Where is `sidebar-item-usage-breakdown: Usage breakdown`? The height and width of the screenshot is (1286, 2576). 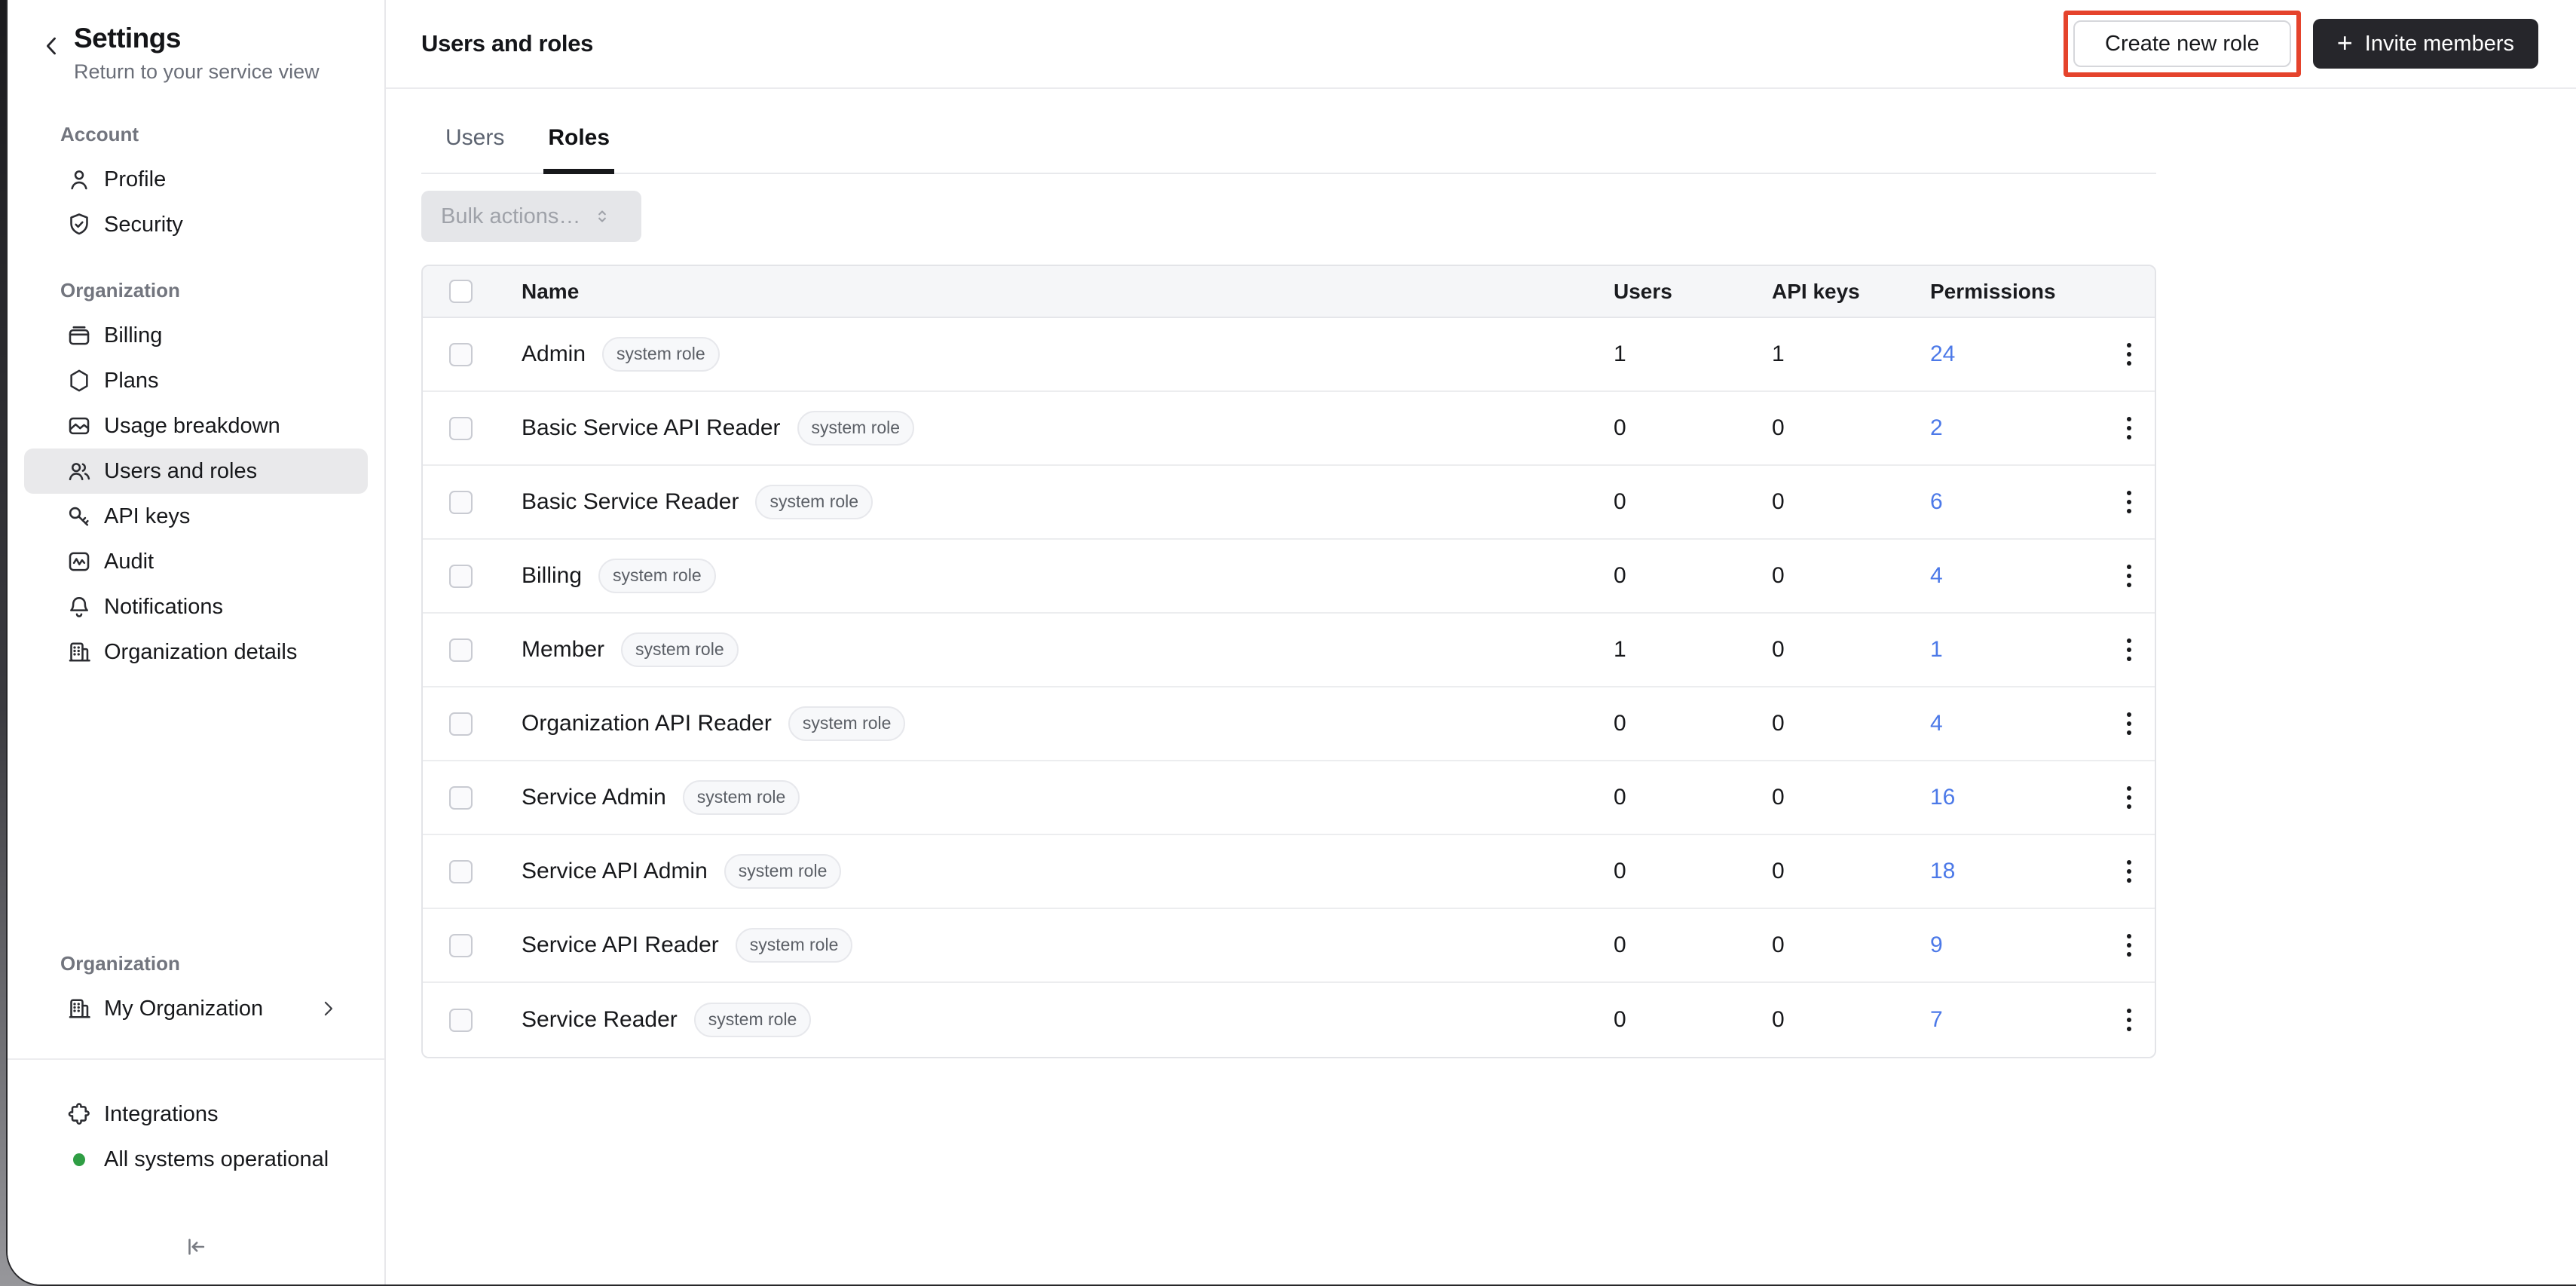
sidebar-item-usage-breakdown: Usage breakdown is located at coordinates (196, 426).